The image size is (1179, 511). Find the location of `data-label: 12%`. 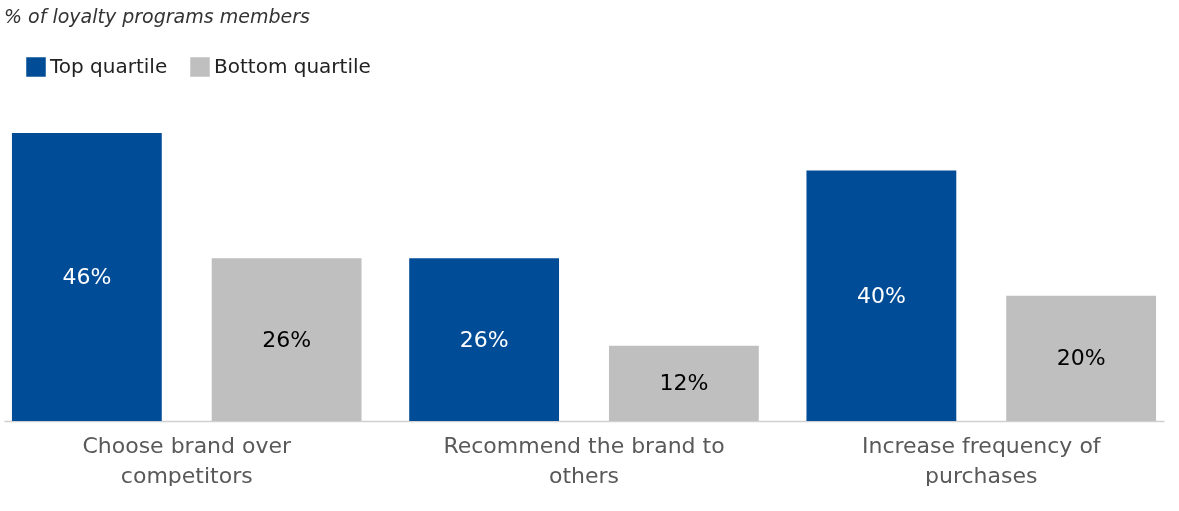

data-label: 12% is located at coordinates (684, 383).